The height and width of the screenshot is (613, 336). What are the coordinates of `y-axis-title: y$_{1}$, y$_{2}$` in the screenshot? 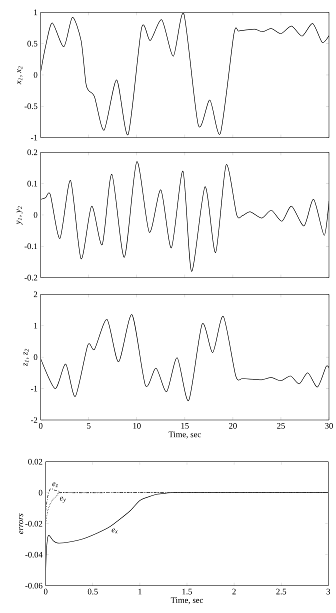 It's located at (19, 215).